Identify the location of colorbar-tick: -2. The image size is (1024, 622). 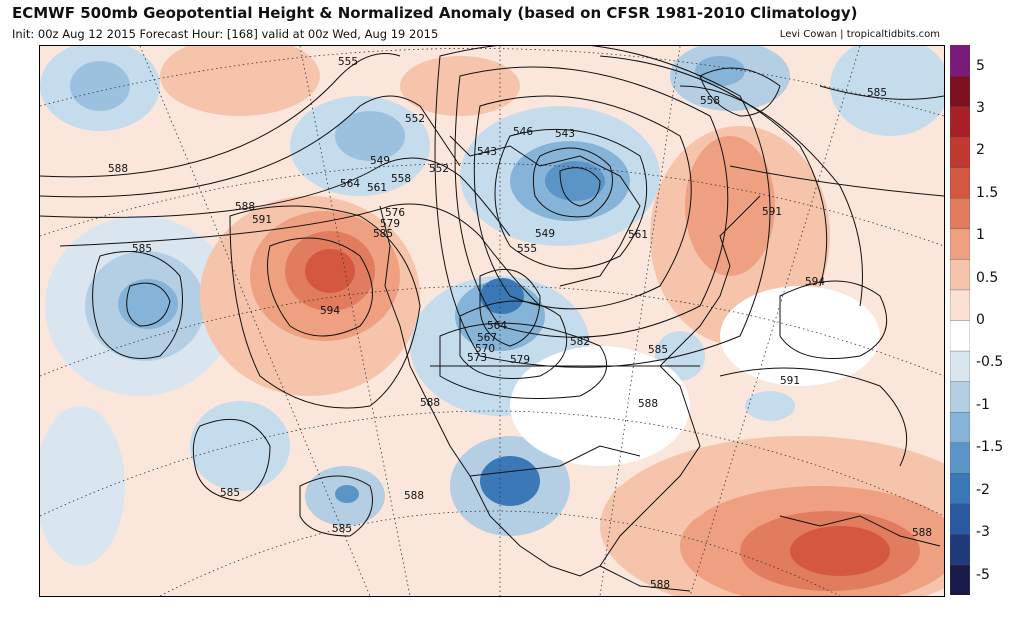
(983, 490).